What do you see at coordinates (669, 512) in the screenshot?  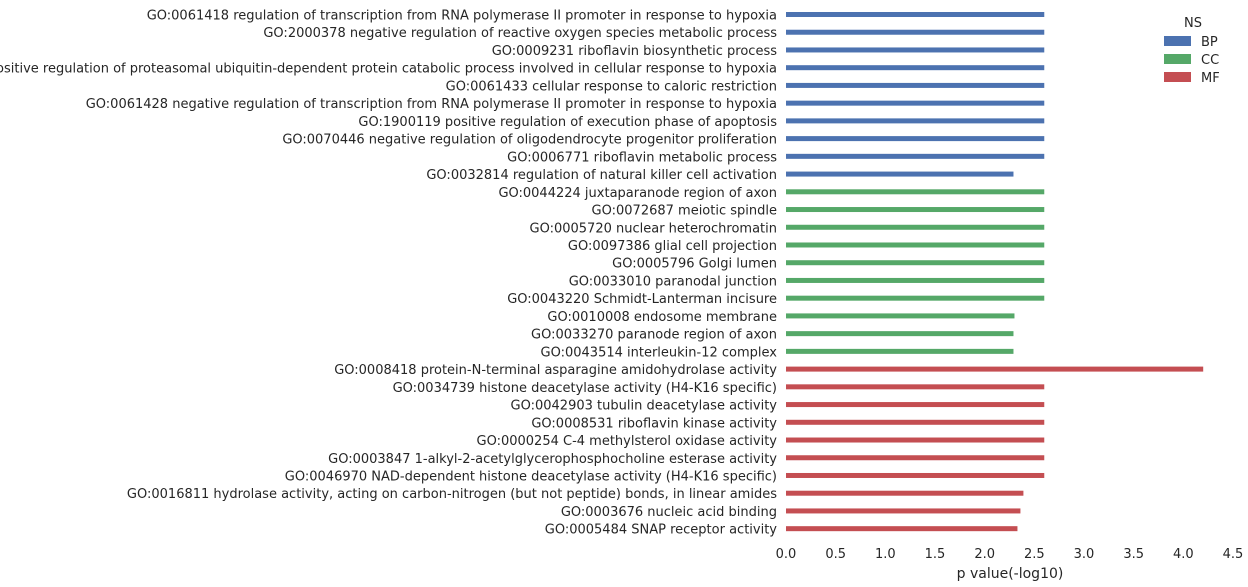 I see `category-label-28: GO:0003676 nucleic acid binding` at bounding box center [669, 512].